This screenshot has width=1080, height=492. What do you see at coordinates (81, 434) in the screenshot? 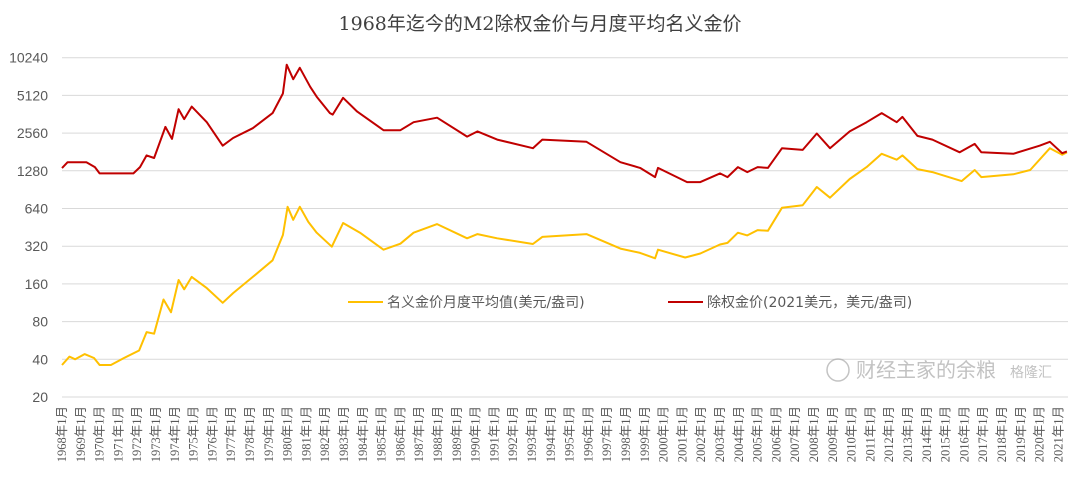
I see `x-tick-label: 1969年1月` at bounding box center [81, 434].